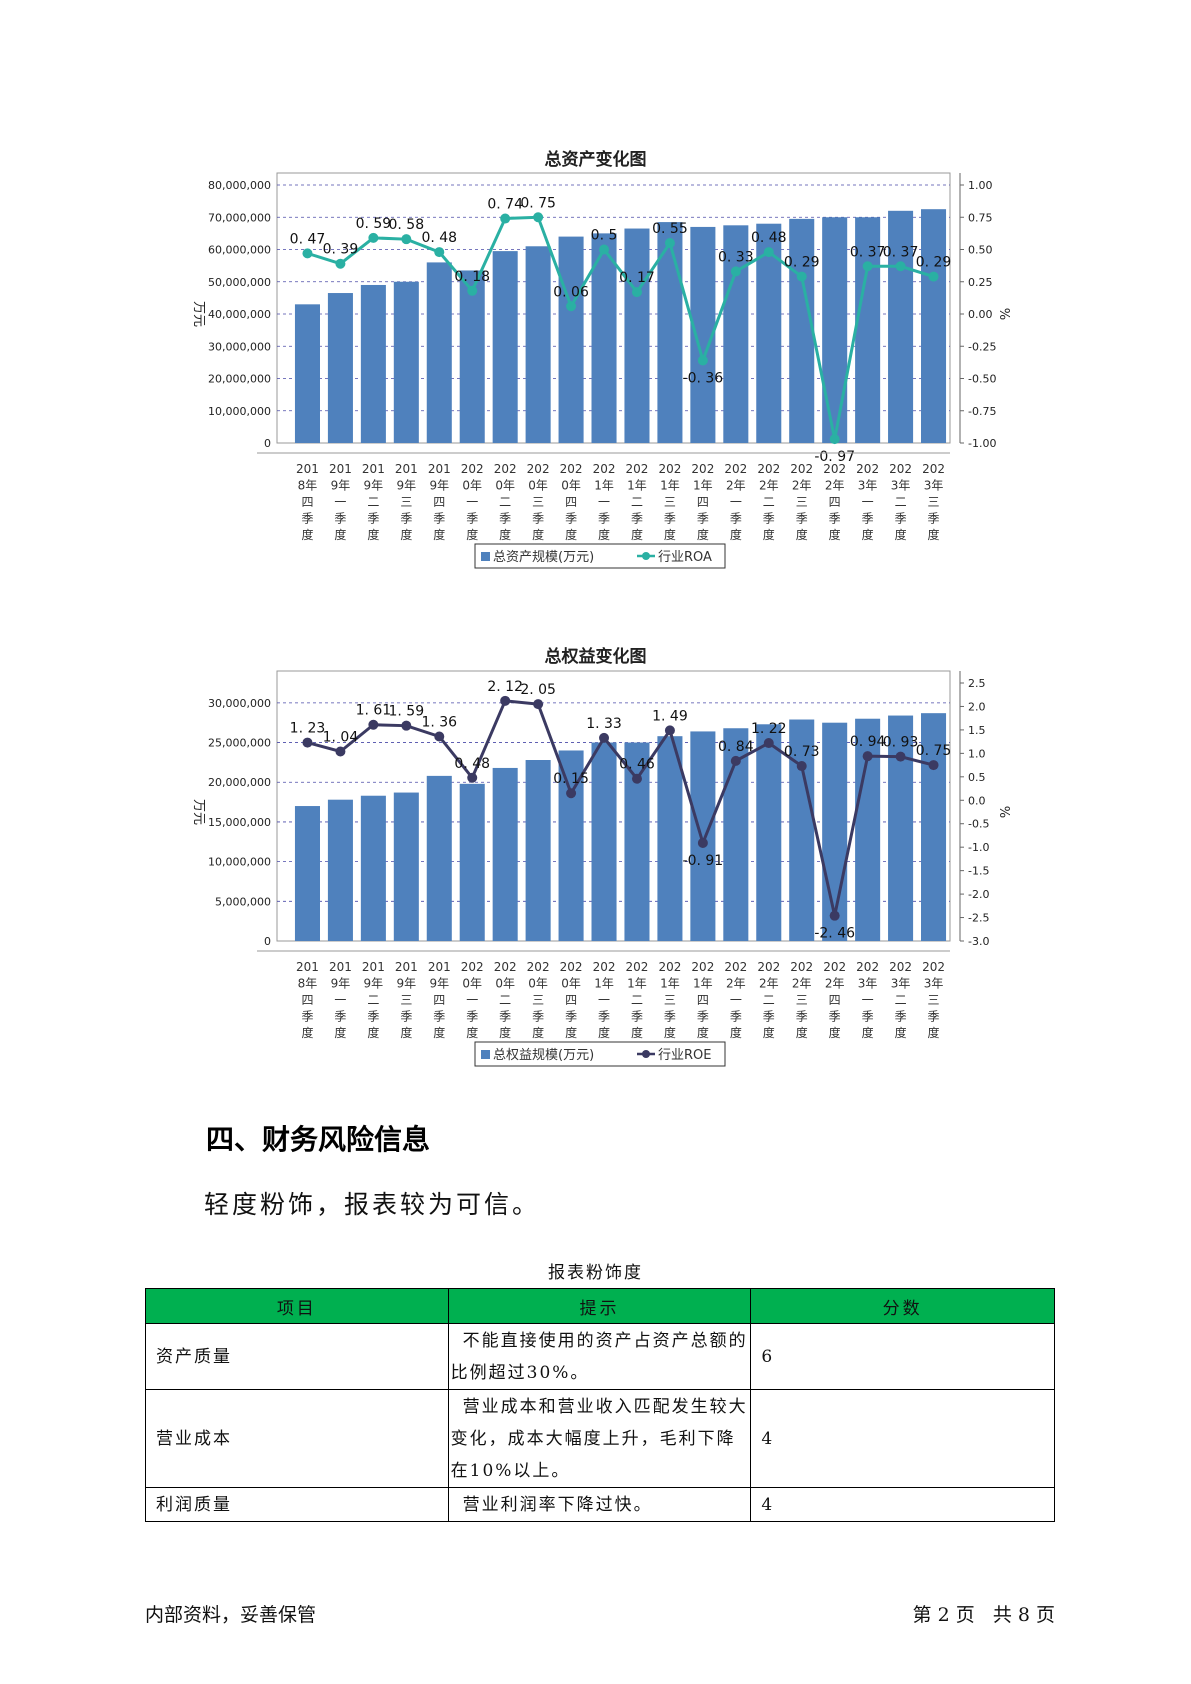 This screenshot has height=1684, width=1191. What do you see at coordinates (239, 250) in the screenshot?
I see `y-tick-label: 60,000,000` at bounding box center [239, 250].